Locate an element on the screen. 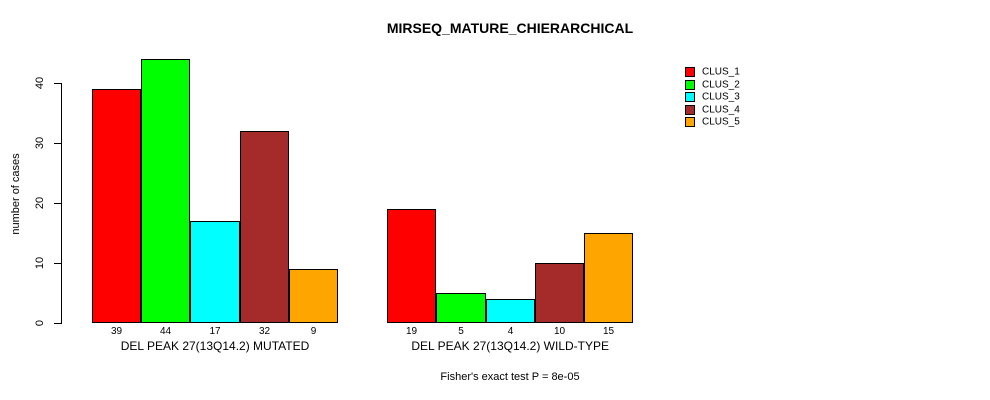 This screenshot has width=990, height=400. y-axis-tick-label: 0 is located at coordinates (40, 323).